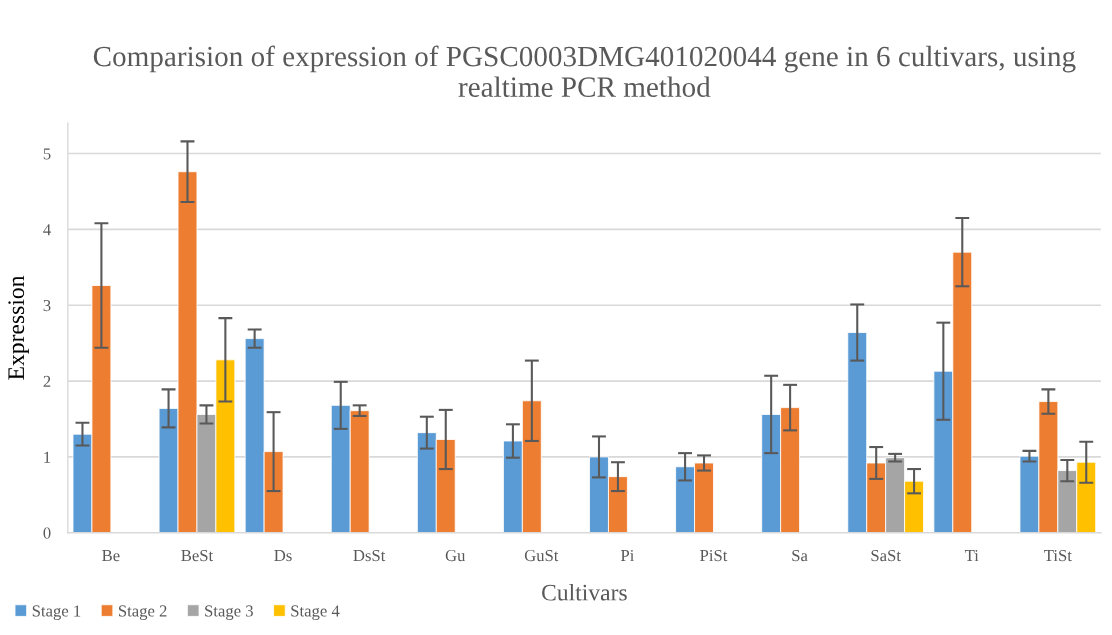  I want to click on legend-label: Stage 2, so click(142, 612).